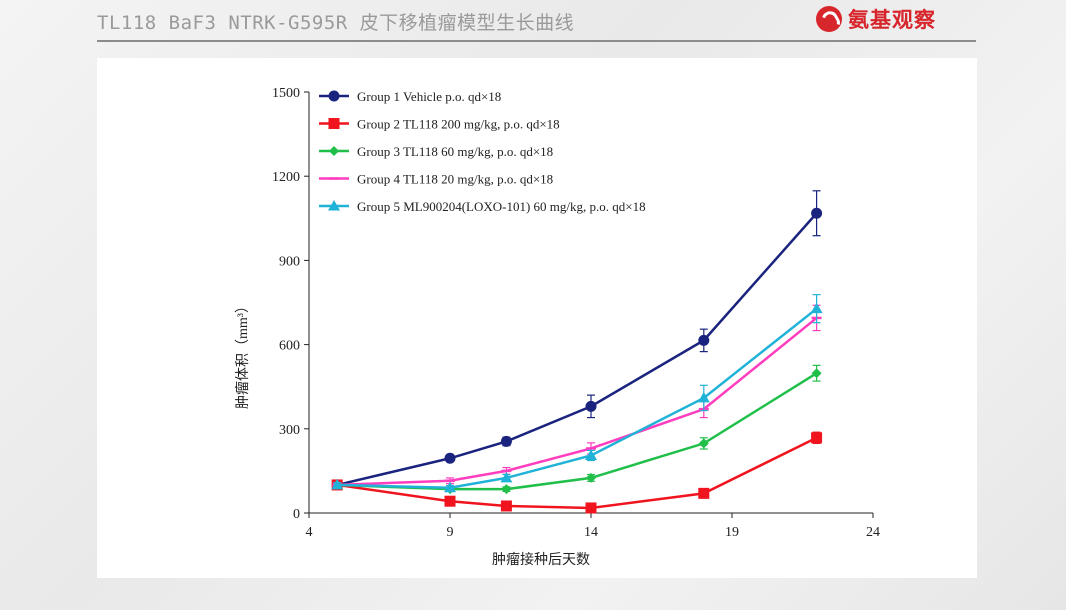 The image size is (1066, 610). What do you see at coordinates (289, 430) in the screenshot?
I see `y-tick-label: 300` at bounding box center [289, 430].